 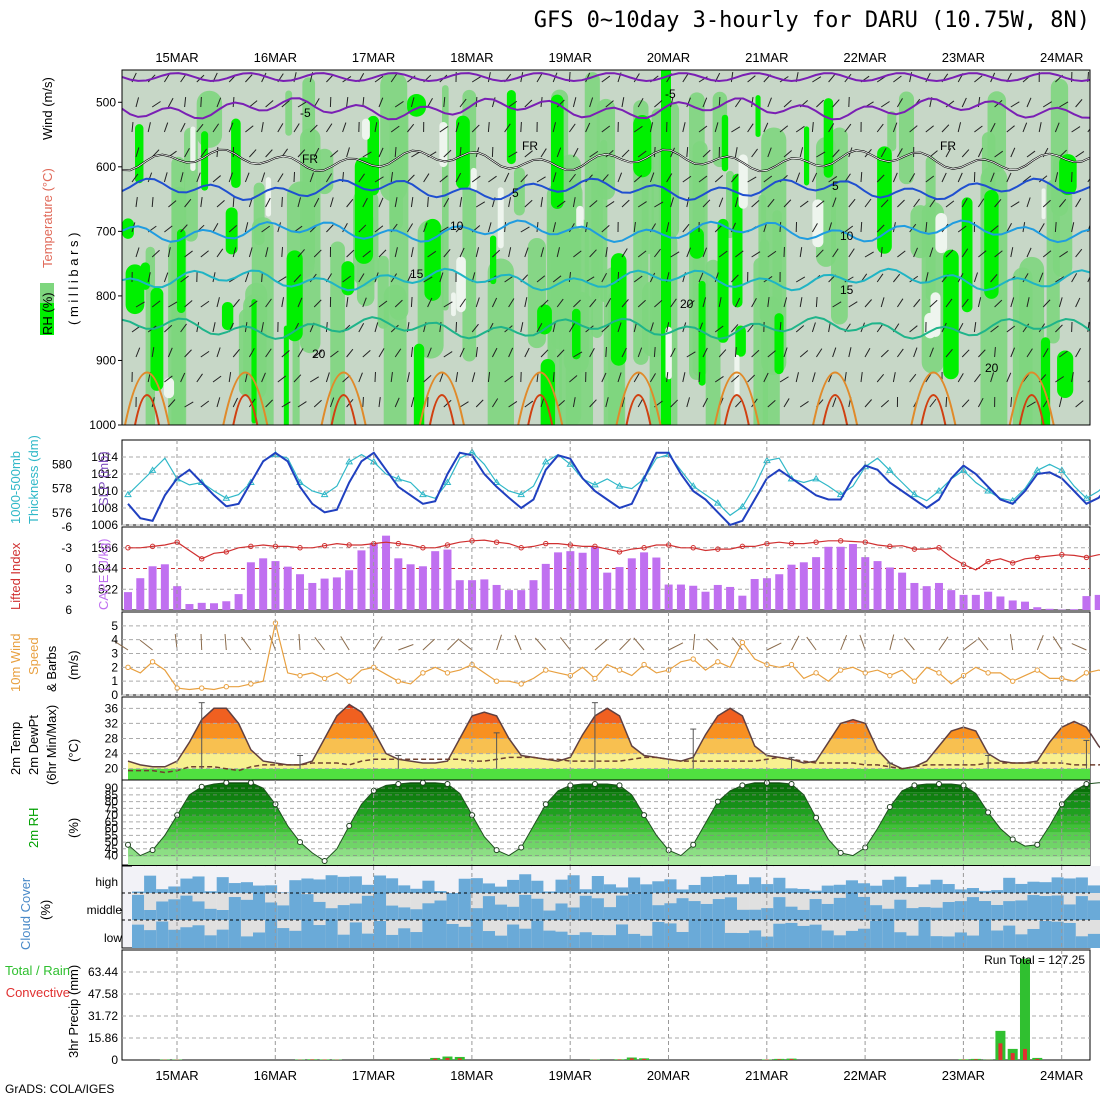 I want to click on rh-band, so click(x=609, y=804).